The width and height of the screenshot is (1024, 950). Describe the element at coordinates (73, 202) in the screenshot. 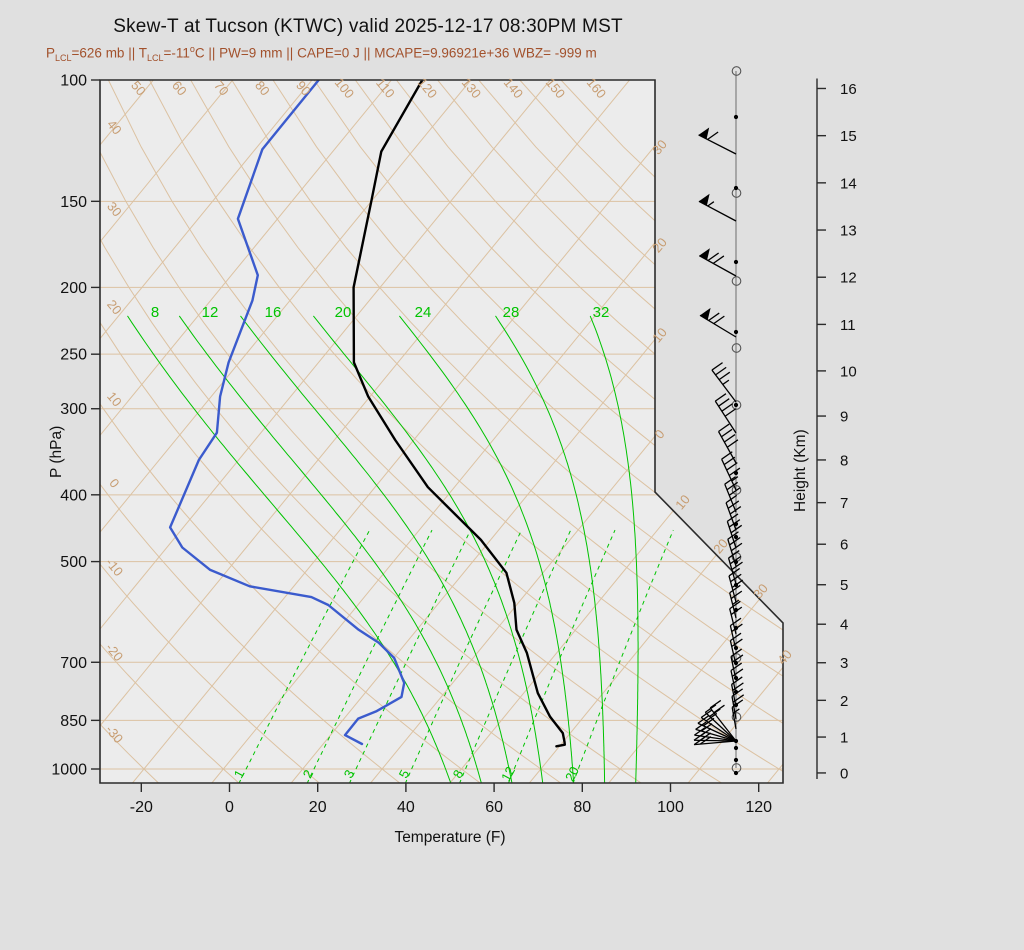

I see `svg-text: 150` at that location.